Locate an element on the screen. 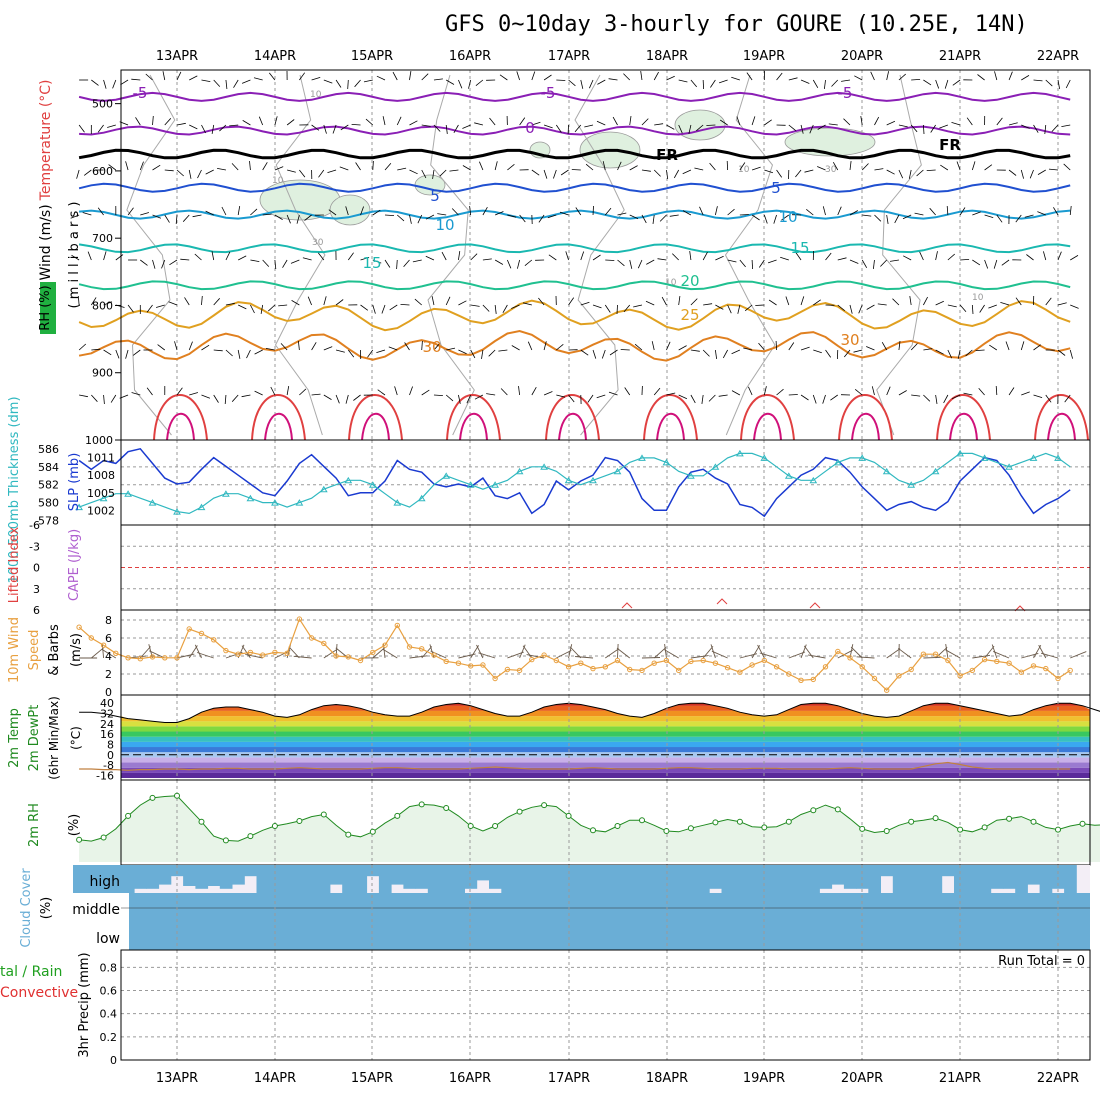  date-label-top: 21APR is located at coordinates (960, 56).